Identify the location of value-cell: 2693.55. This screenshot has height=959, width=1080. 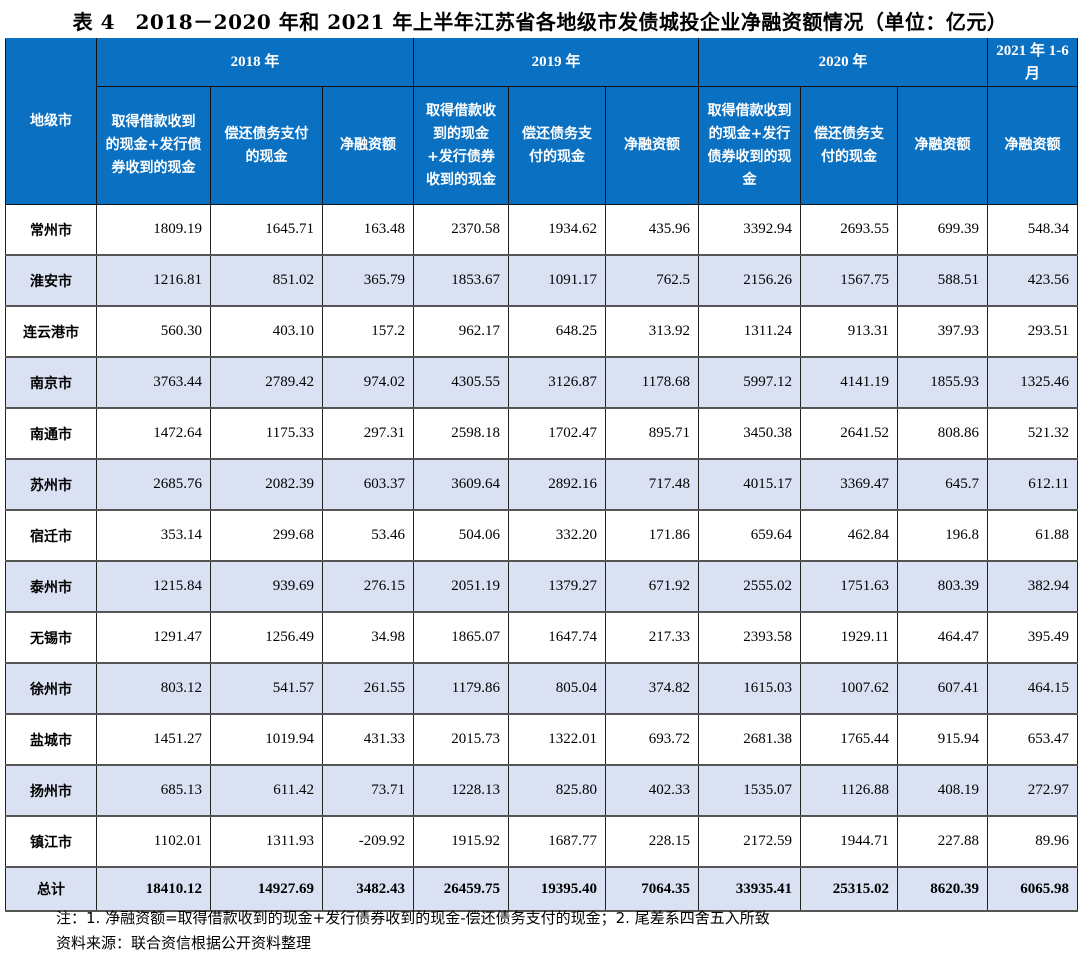
(849, 230).